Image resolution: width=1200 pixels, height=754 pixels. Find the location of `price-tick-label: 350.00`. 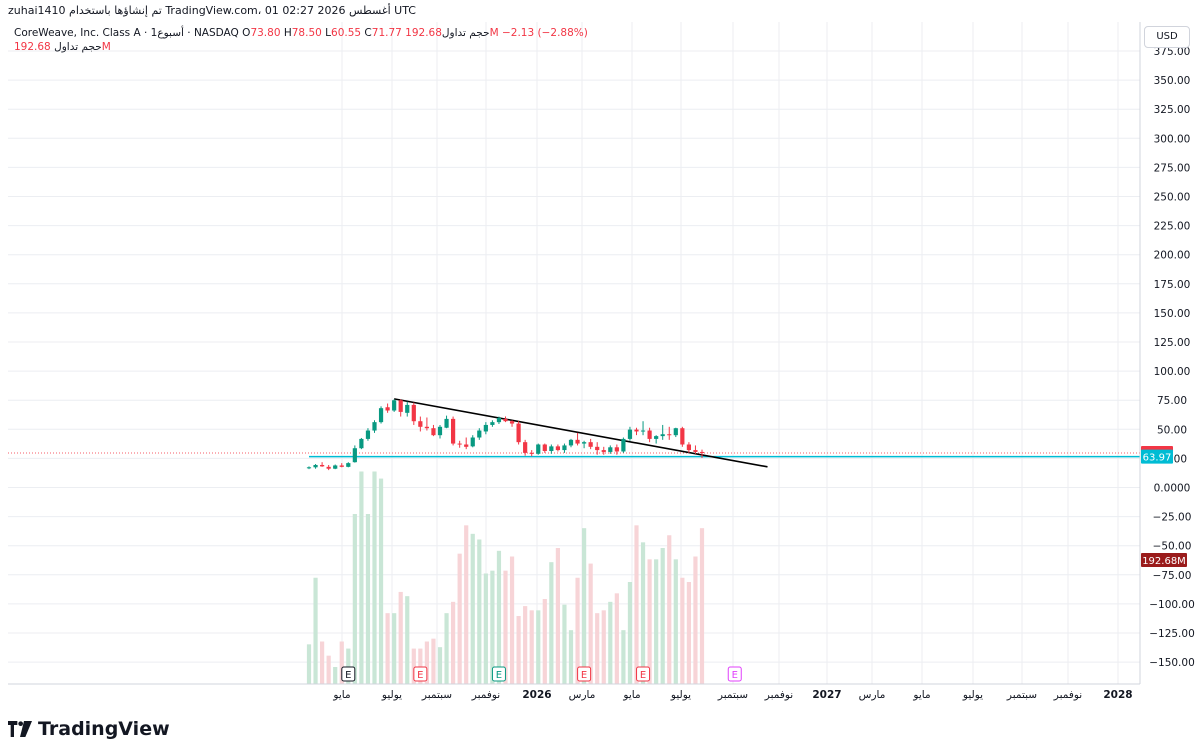

price-tick-label: 350.00 is located at coordinates (1172, 81).